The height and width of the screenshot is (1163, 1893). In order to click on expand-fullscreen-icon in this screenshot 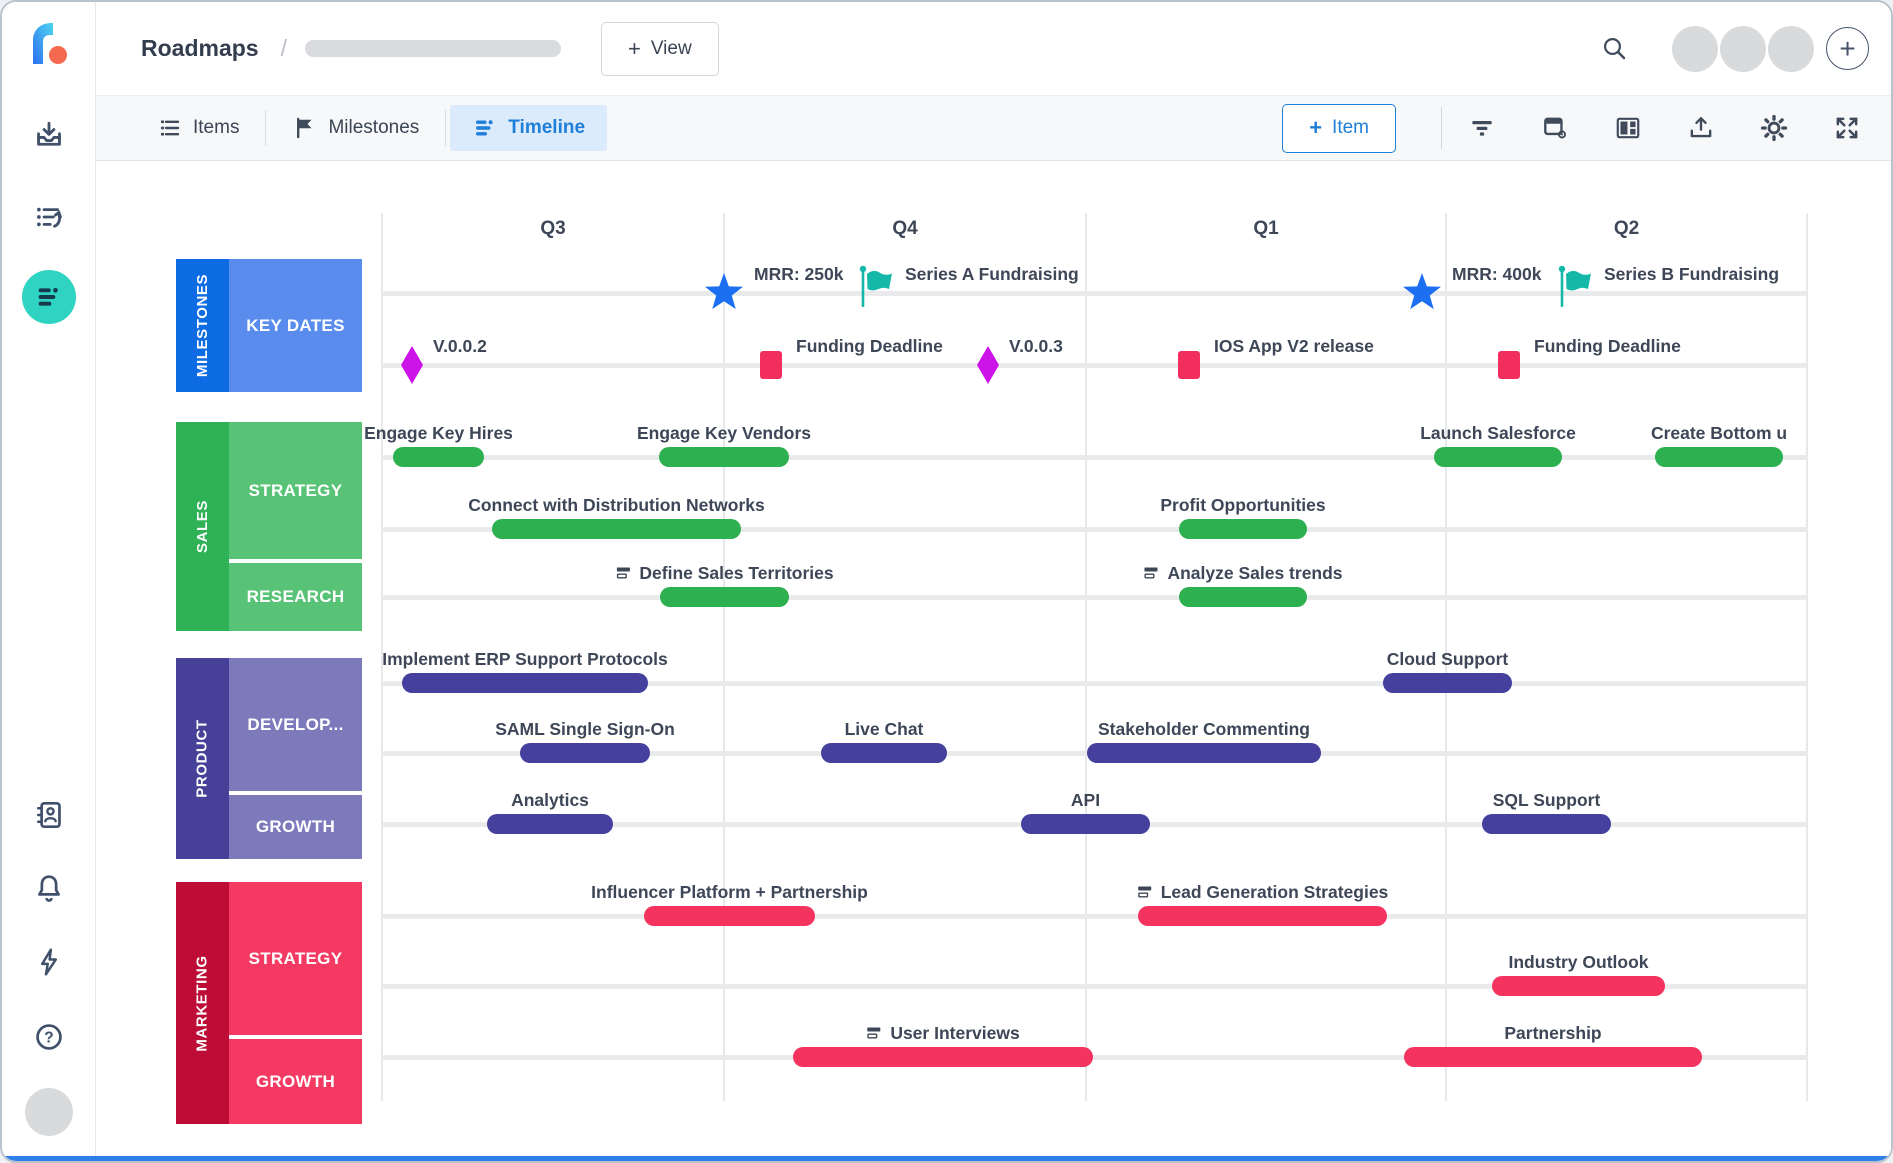, I will do `click(1847, 128)`.